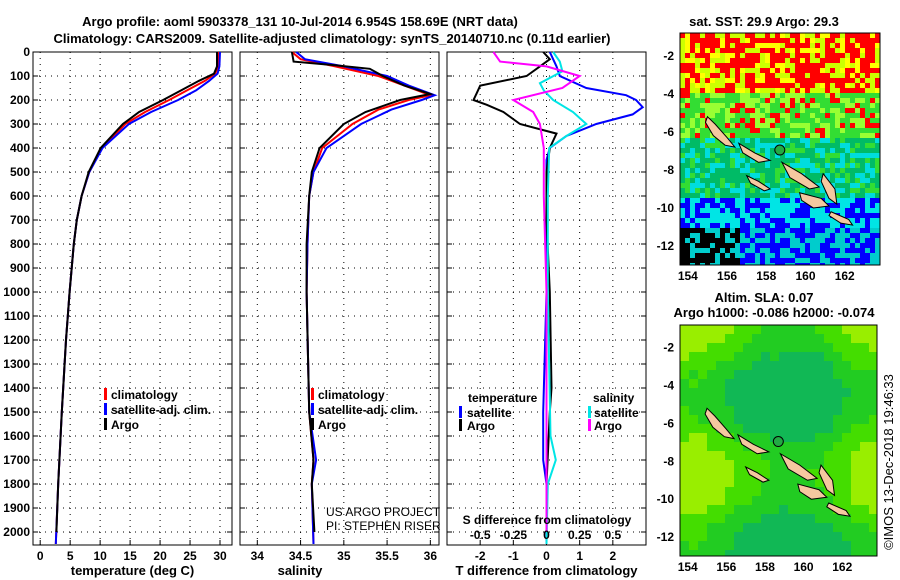 The width and height of the screenshot is (900, 580). Describe the element at coordinates (668, 348) in the screenshot. I see `lat-tick-label: -2` at that location.